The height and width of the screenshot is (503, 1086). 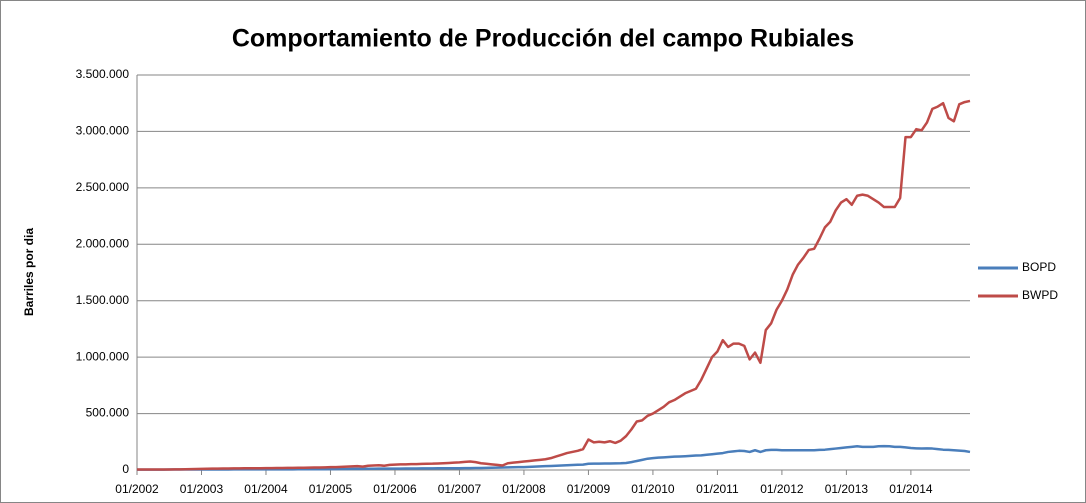 What do you see at coordinates (103, 300) in the screenshot?
I see `y-tick-label: 1.500.000` at bounding box center [103, 300].